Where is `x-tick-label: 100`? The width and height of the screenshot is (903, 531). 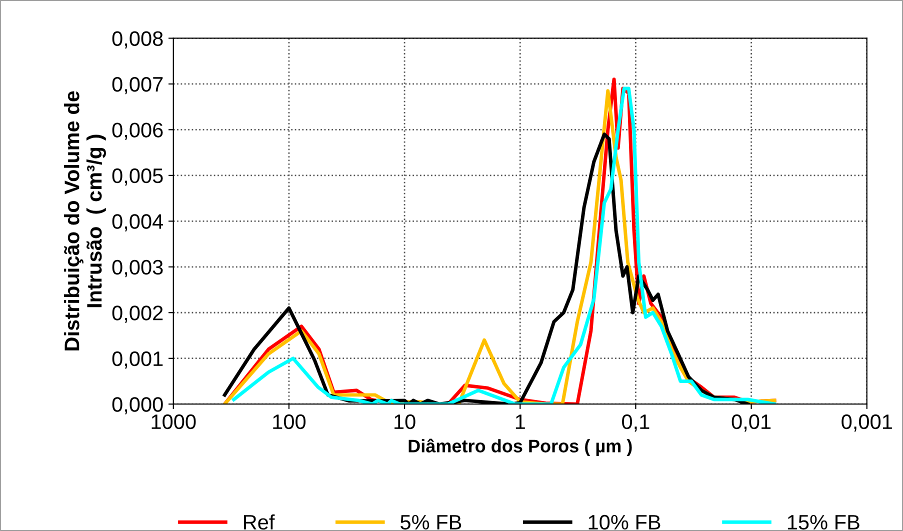 x-tick-label: 100 is located at coordinates (289, 422).